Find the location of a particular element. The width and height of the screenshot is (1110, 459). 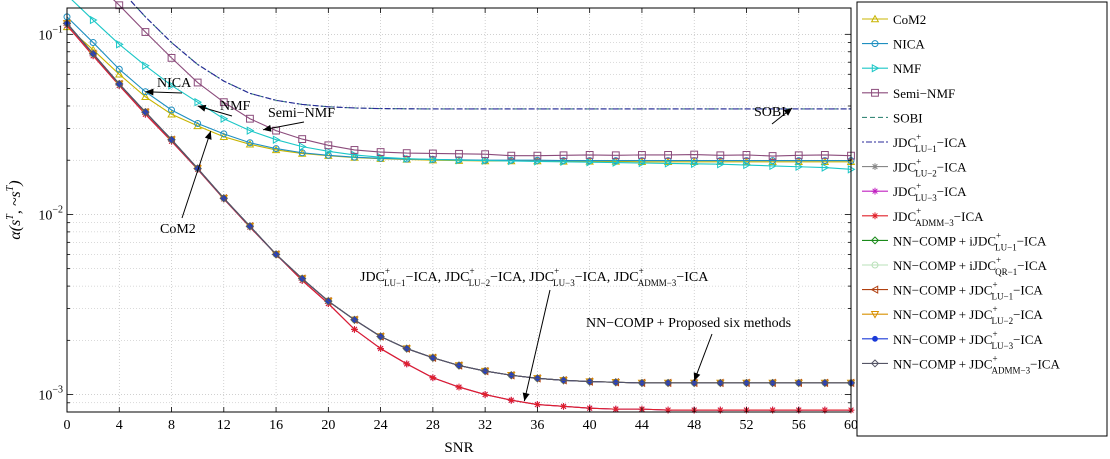

legend-label: JDC+ LU−1−ICA is located at coordinates (930, 143).